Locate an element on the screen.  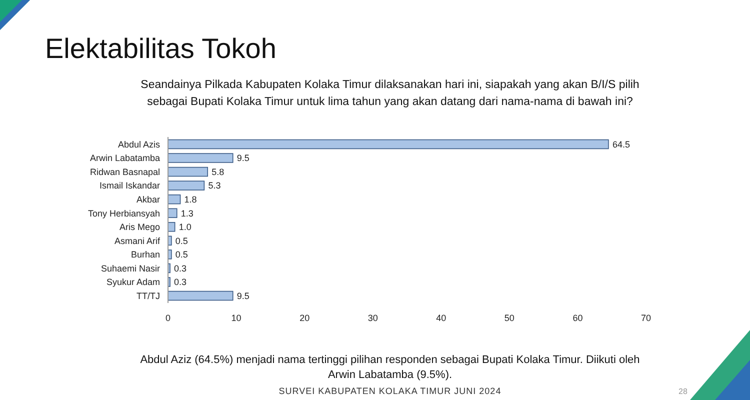
y-tick-label: TT/TJ is located at coordinates (148, 295).